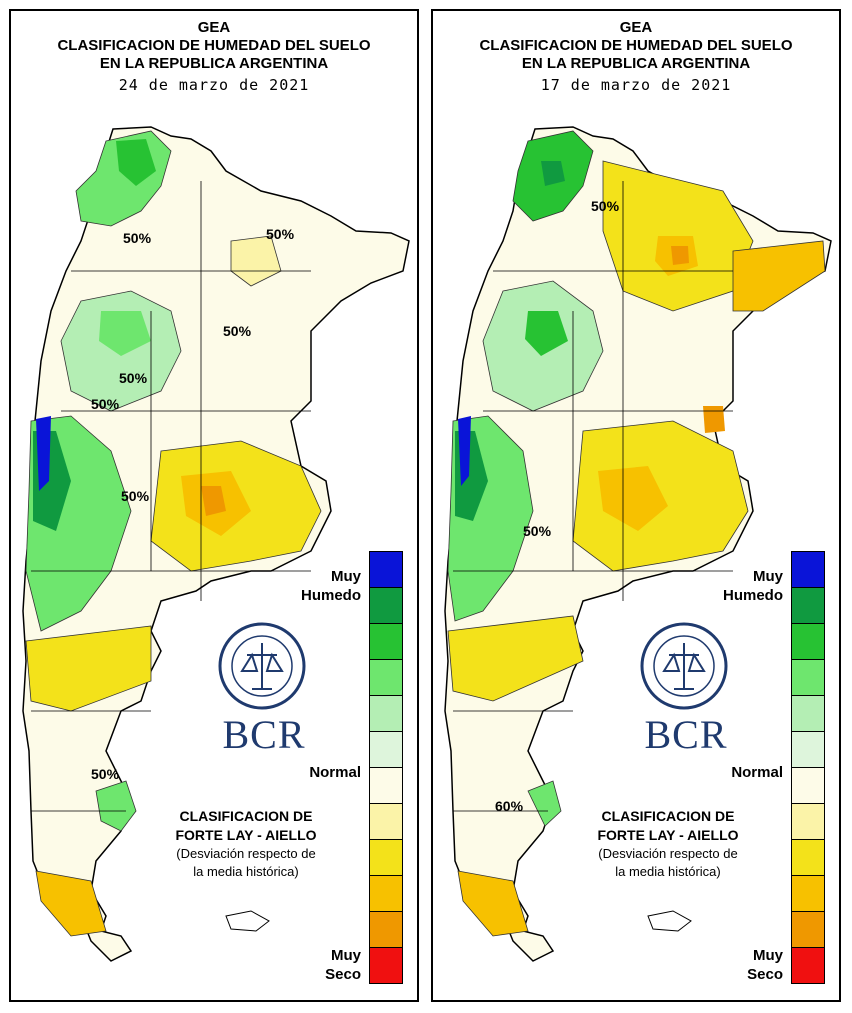  What do you see at coordinates (633, 498) in the screenshot?
I see `dry-zone-east-core` at bounding box center [633, 498].